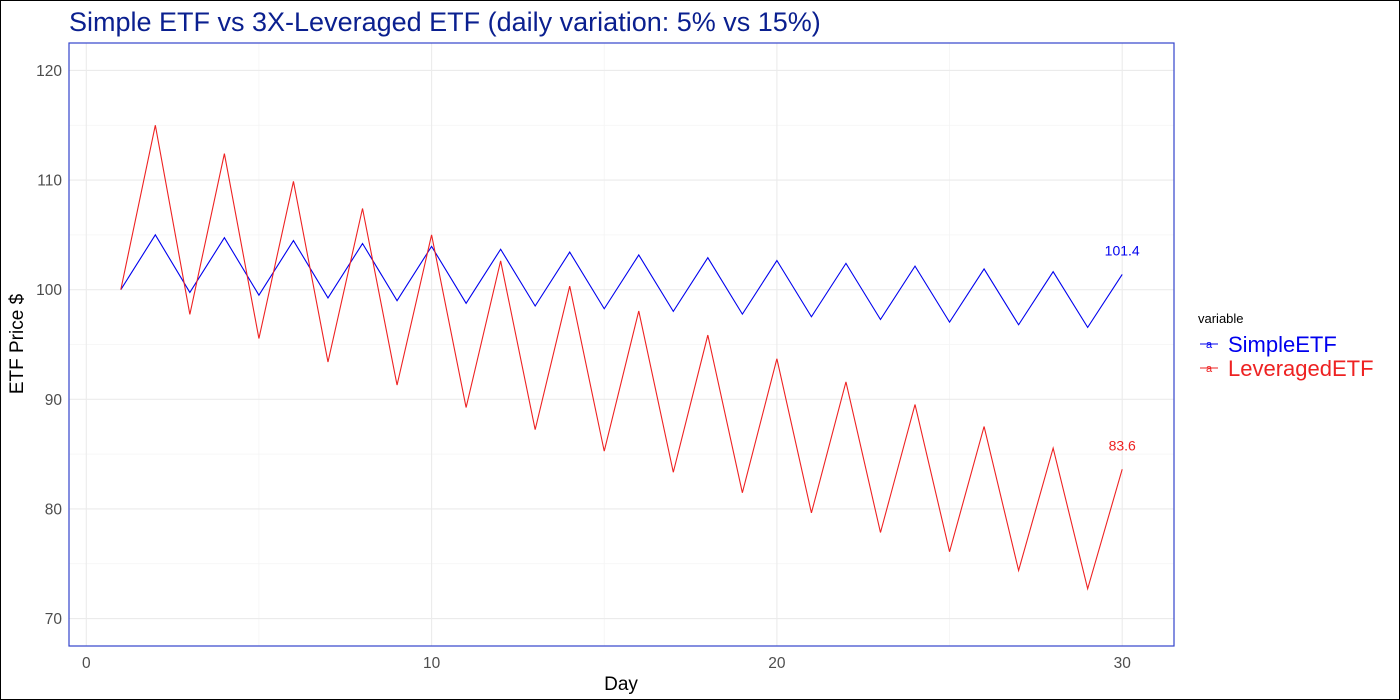 The width and height of the screenshot is (1400, 700). I want to click on y-tick-label: 120, so click(49, 71).